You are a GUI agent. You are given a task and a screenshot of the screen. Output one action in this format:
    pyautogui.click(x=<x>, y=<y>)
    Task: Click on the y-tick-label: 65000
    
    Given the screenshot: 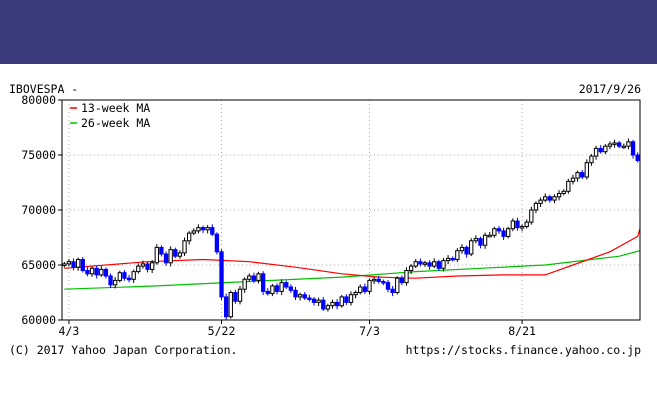 What is the action you would take?
    pyautogui.click(x=38, y=265)
    